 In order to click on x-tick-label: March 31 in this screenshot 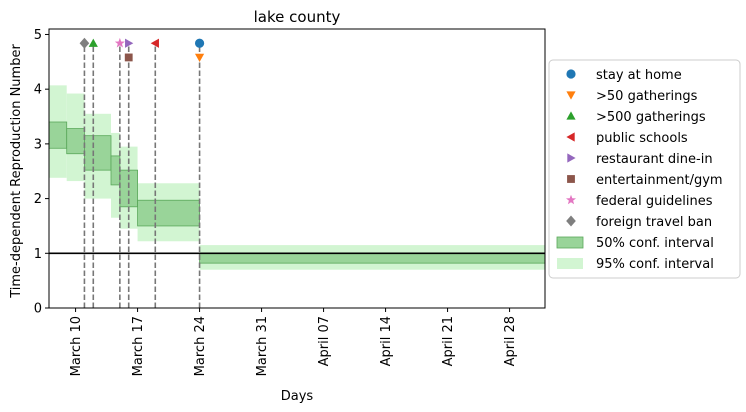, I will do `click(262, 346)`.